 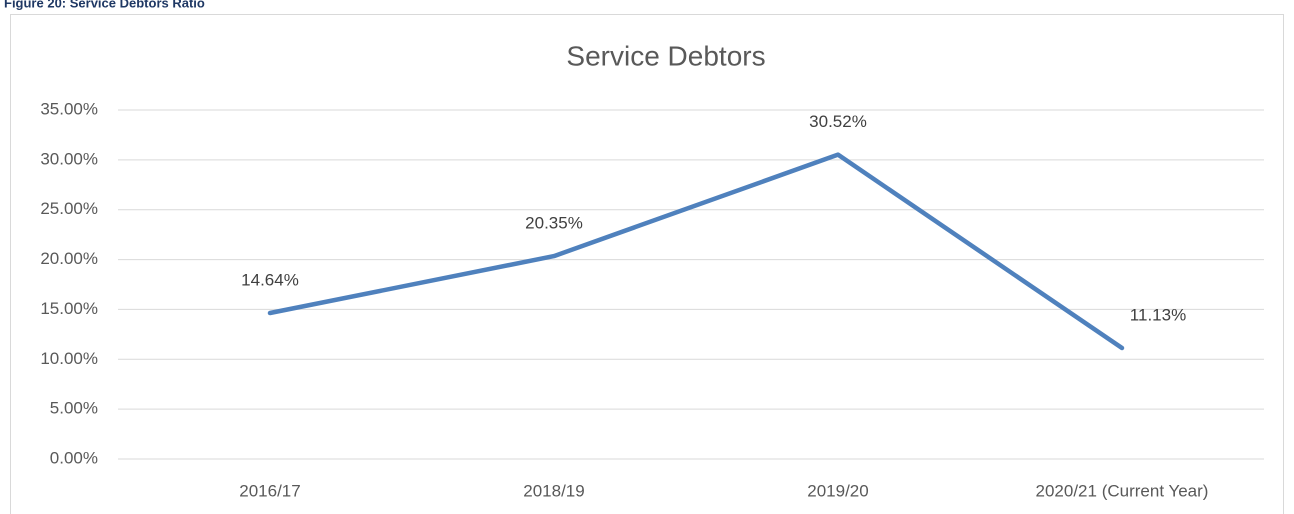 I want to click on chart-title: Service Debtors, so click(x=665, y=55).